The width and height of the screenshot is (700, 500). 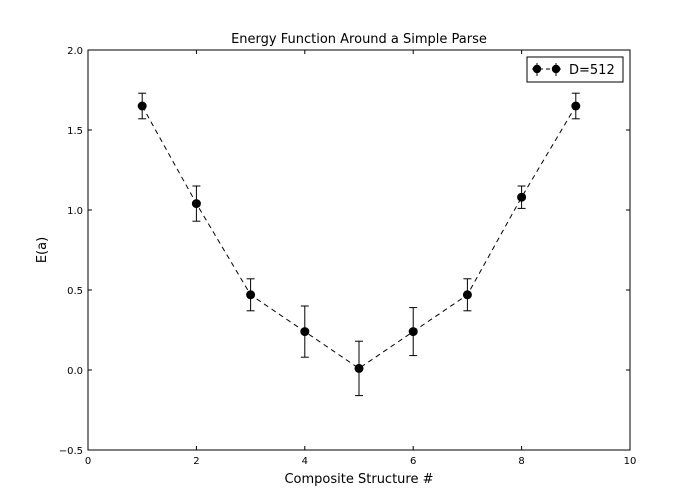 What do you see at coordinates (75, 131) in the screenshot?
I see `y-tick-label: 1.5` at bounding box center [75, 131].